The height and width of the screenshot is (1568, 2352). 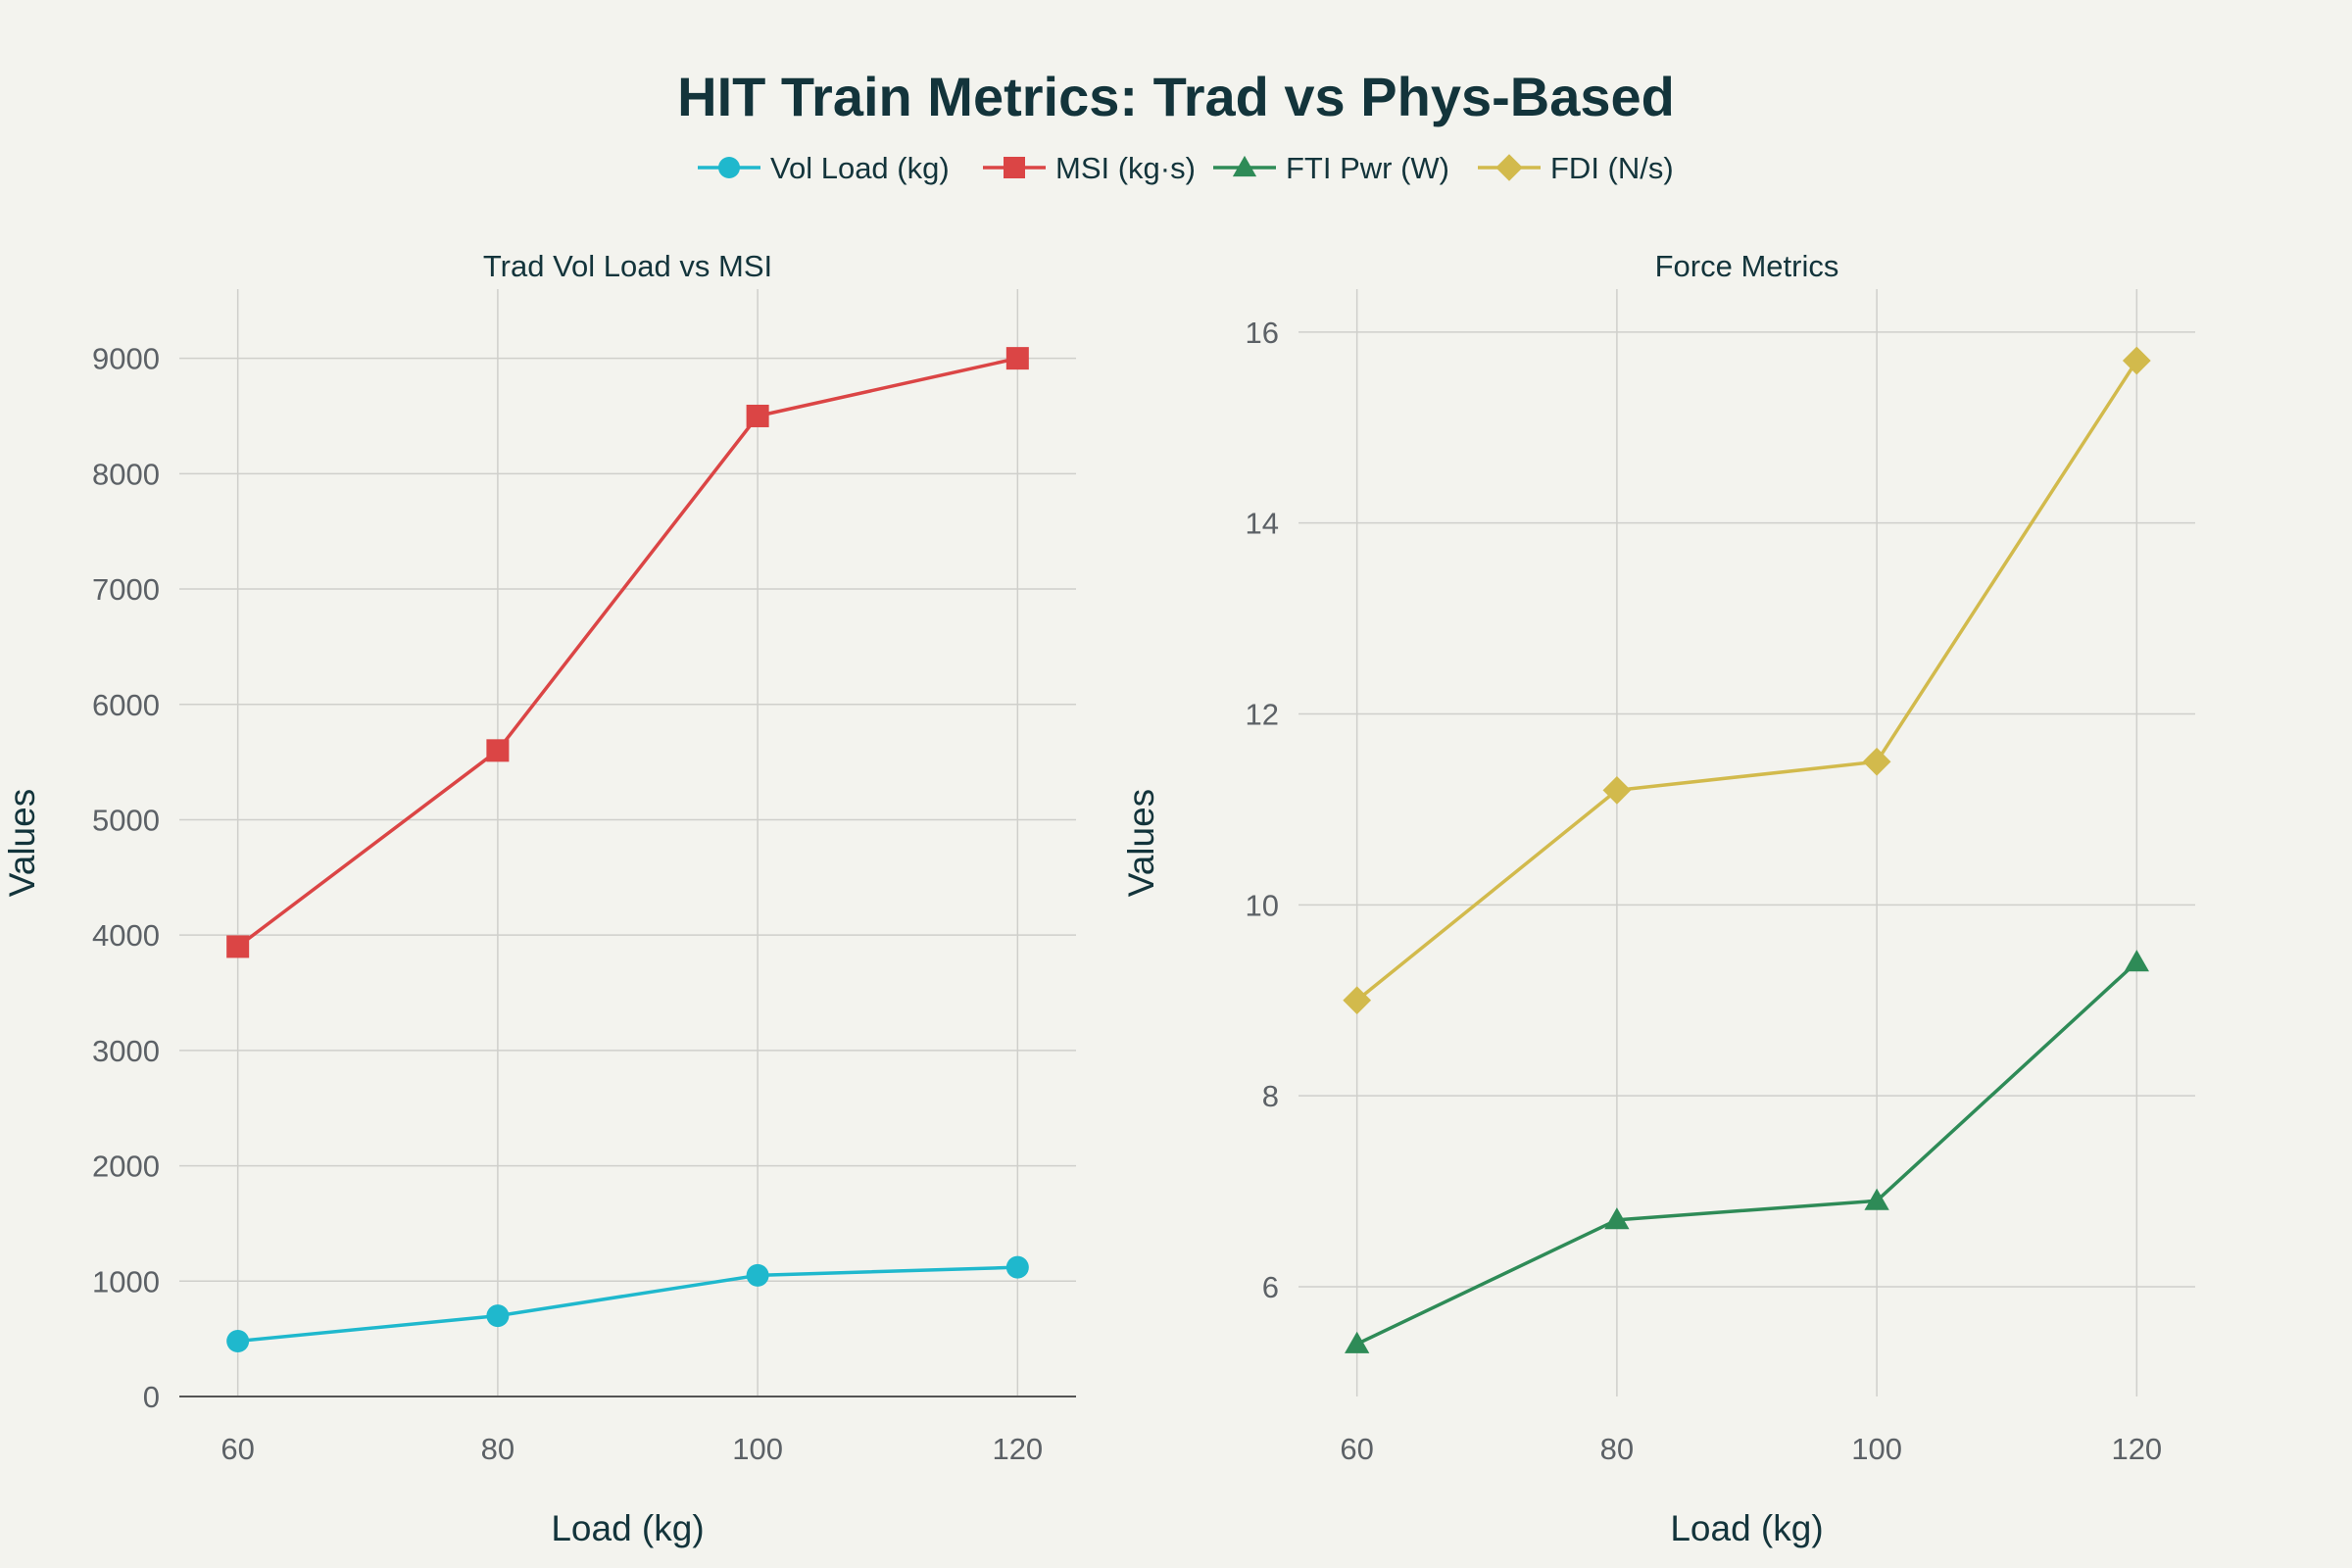 What do you see at coordinates (126, 1281) in the screenshot?
I see `y-tick-label: 1000` at bounding box center [126, 1281].